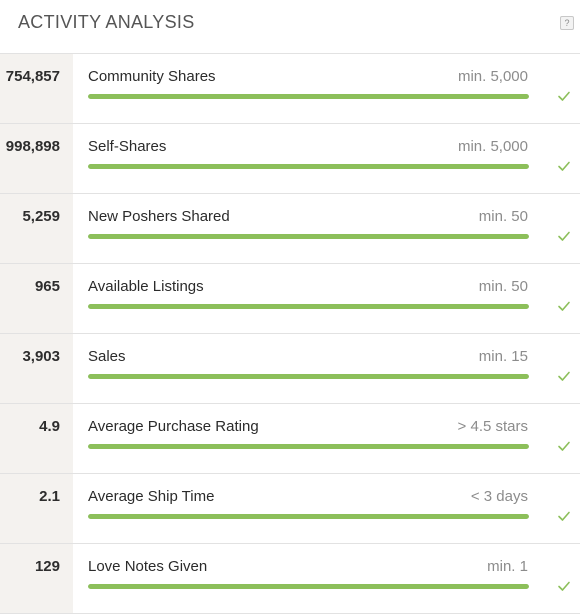 This screenshot has width=580, height=614. What do you see at coordinates (49, 496) in the screenshot?
I see `metric-value: 2.1` at bounding box center [49, 496].